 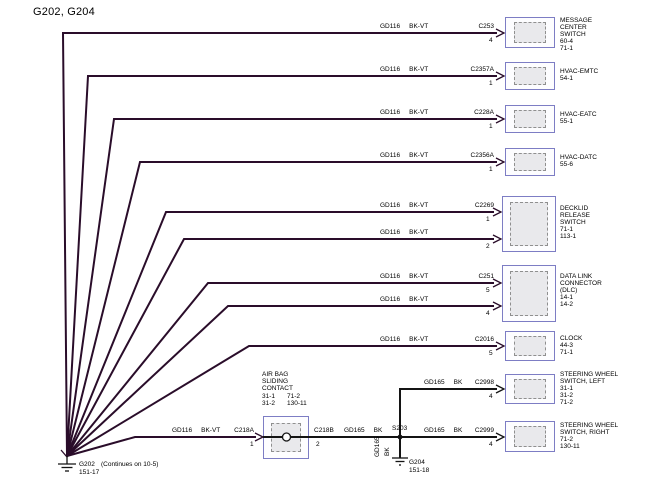 What do you see at coordinates (318, 444) in the screenshot?
I see `pin-number: 2` at bounding box center [318, 444].